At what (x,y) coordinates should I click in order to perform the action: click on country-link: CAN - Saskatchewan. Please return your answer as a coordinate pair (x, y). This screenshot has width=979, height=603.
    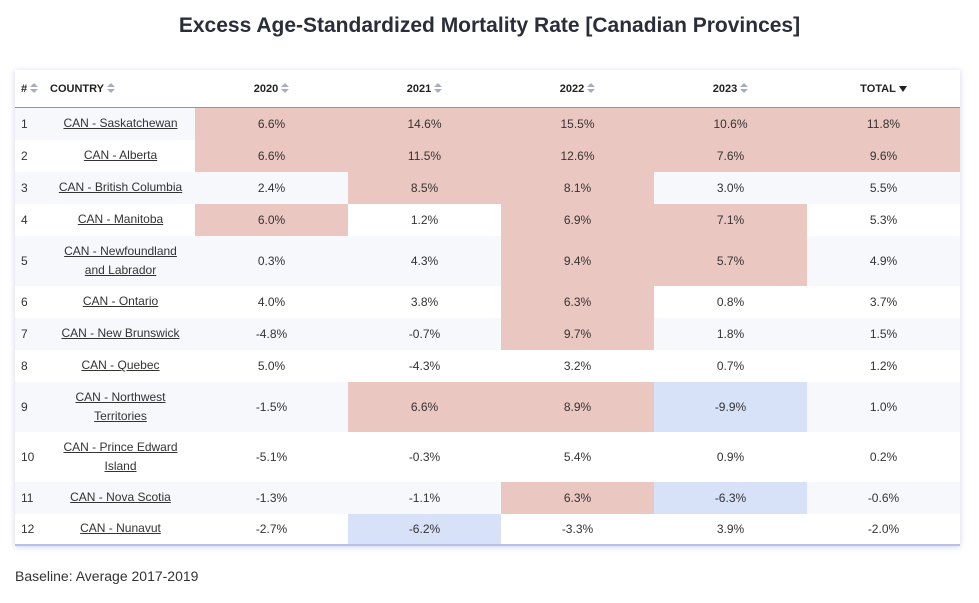
    Looking at the image, I should click on (120, 123).